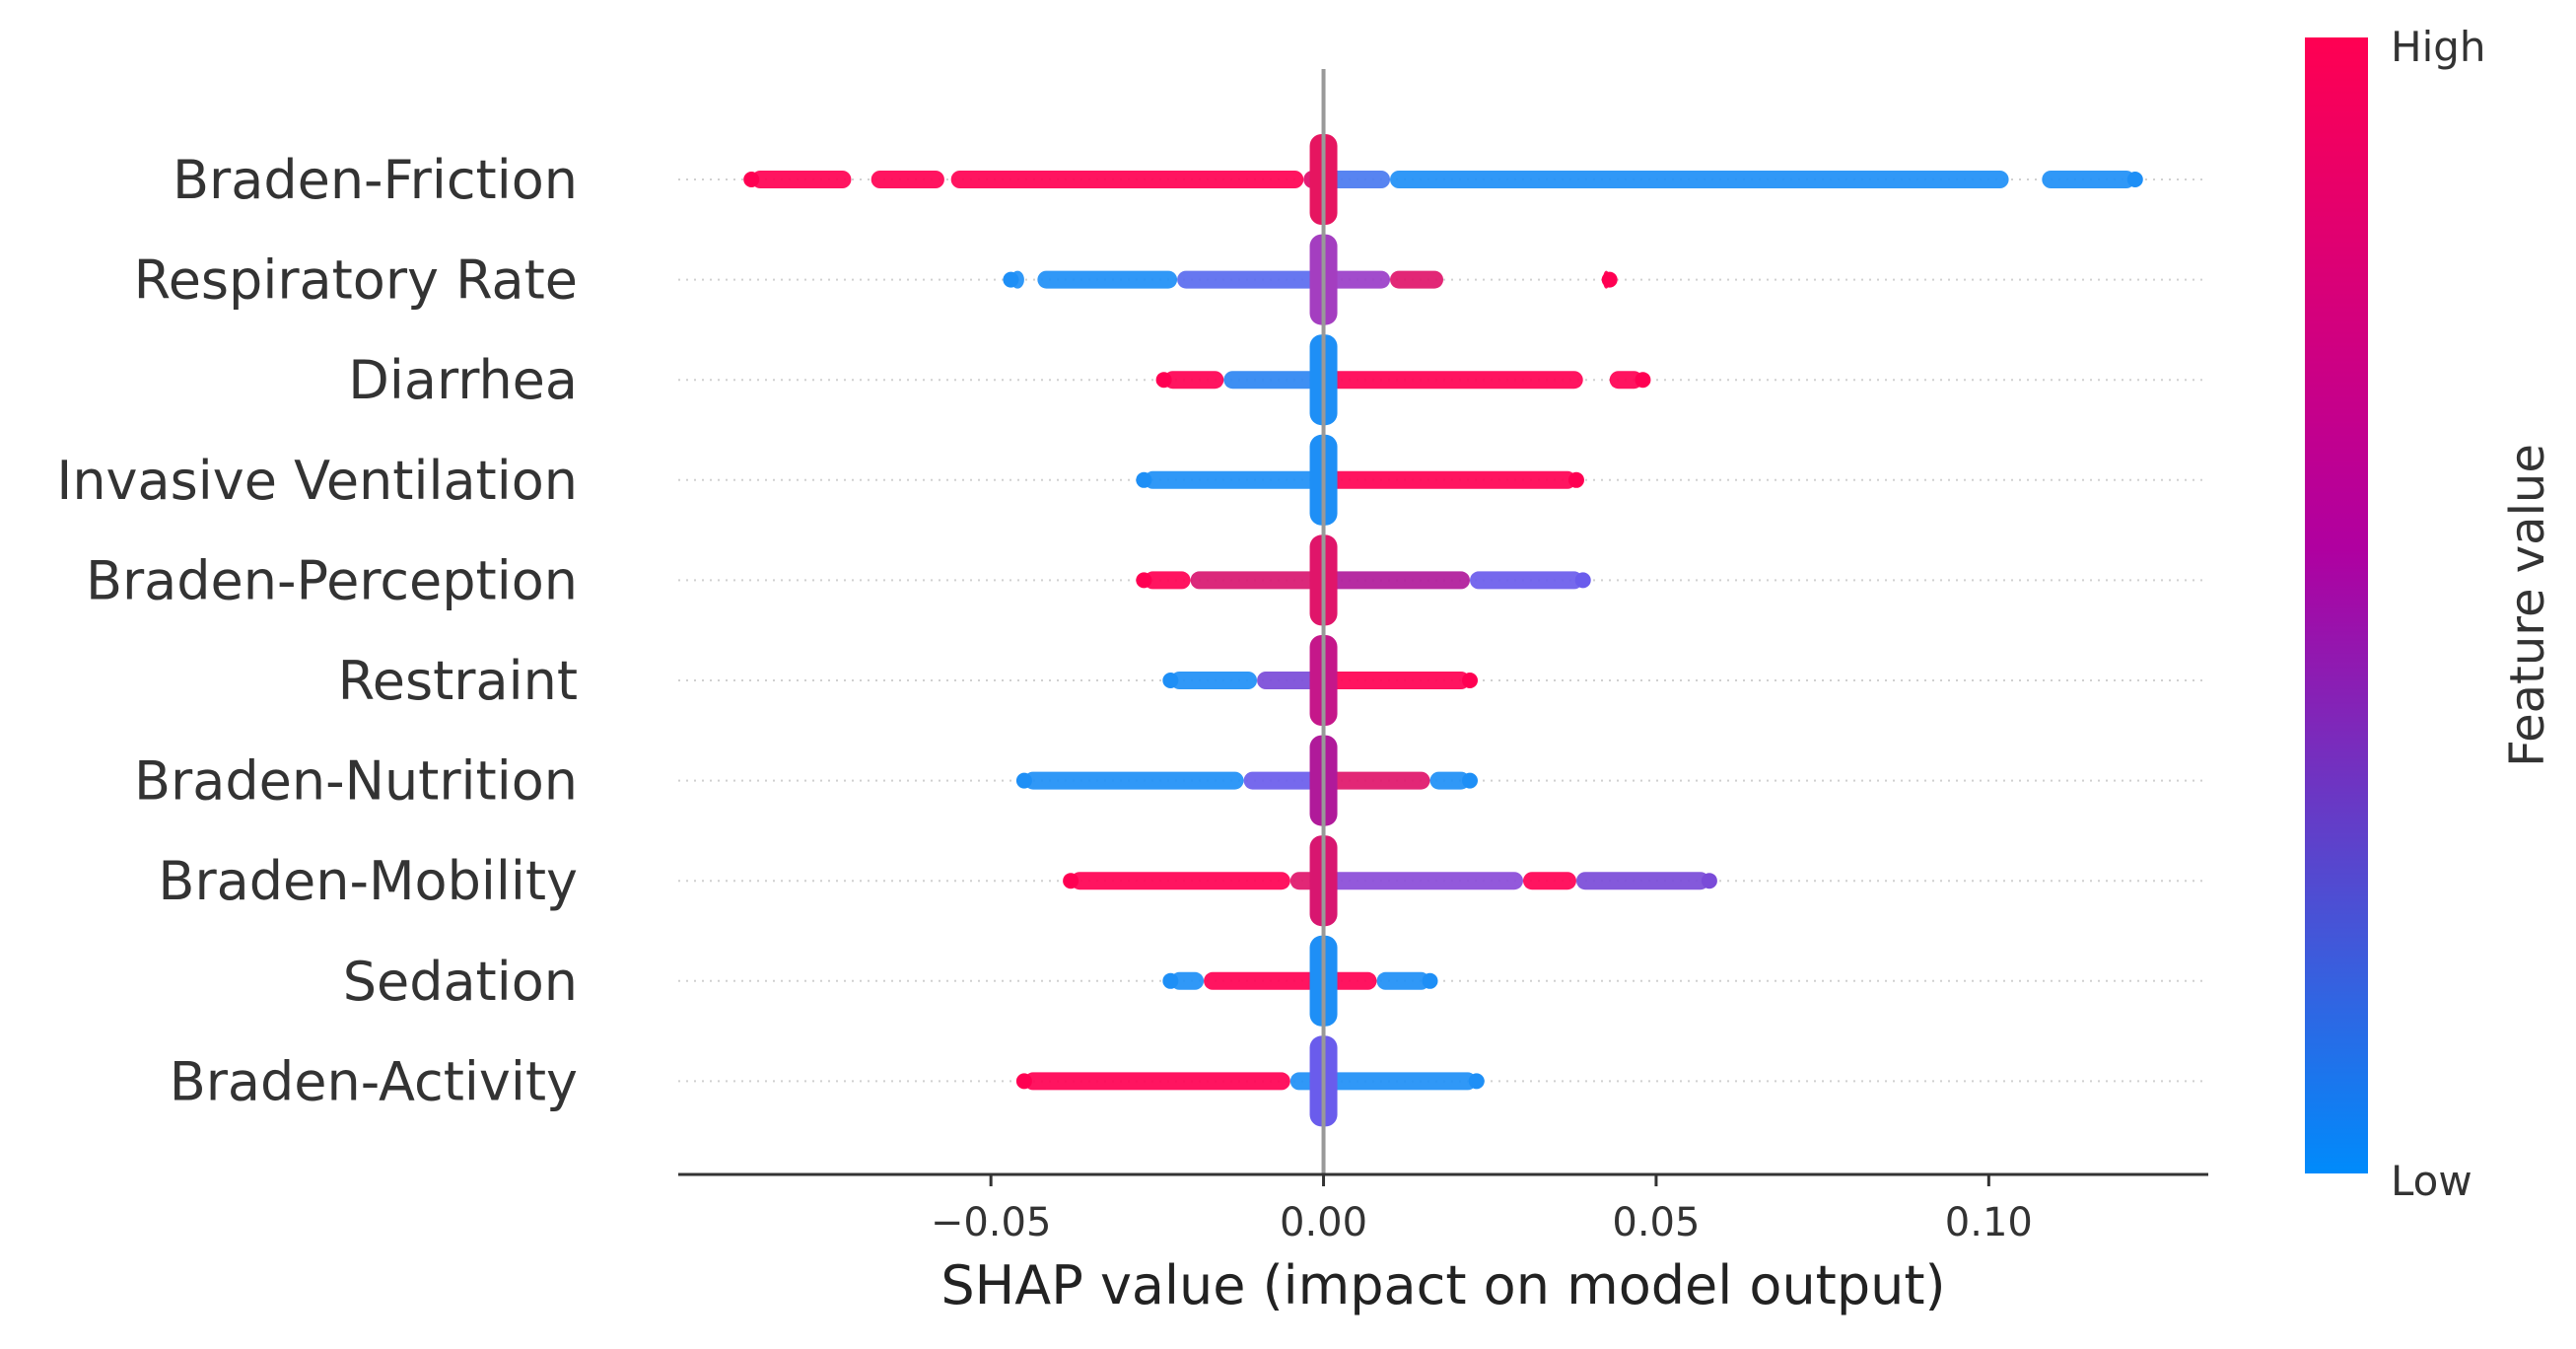 This screenshot has width=2576, height=1349. What do you see at coordinates (1023, 780) in the screenshot?
I see `min-point-braden-nutrition` at bounding box center [1023, 780].